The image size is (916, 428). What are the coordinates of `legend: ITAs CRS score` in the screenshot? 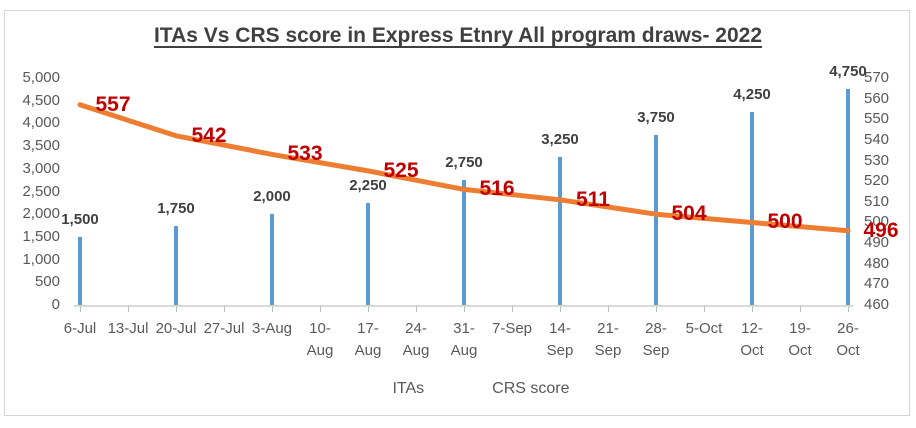 It's located at (458, 389).